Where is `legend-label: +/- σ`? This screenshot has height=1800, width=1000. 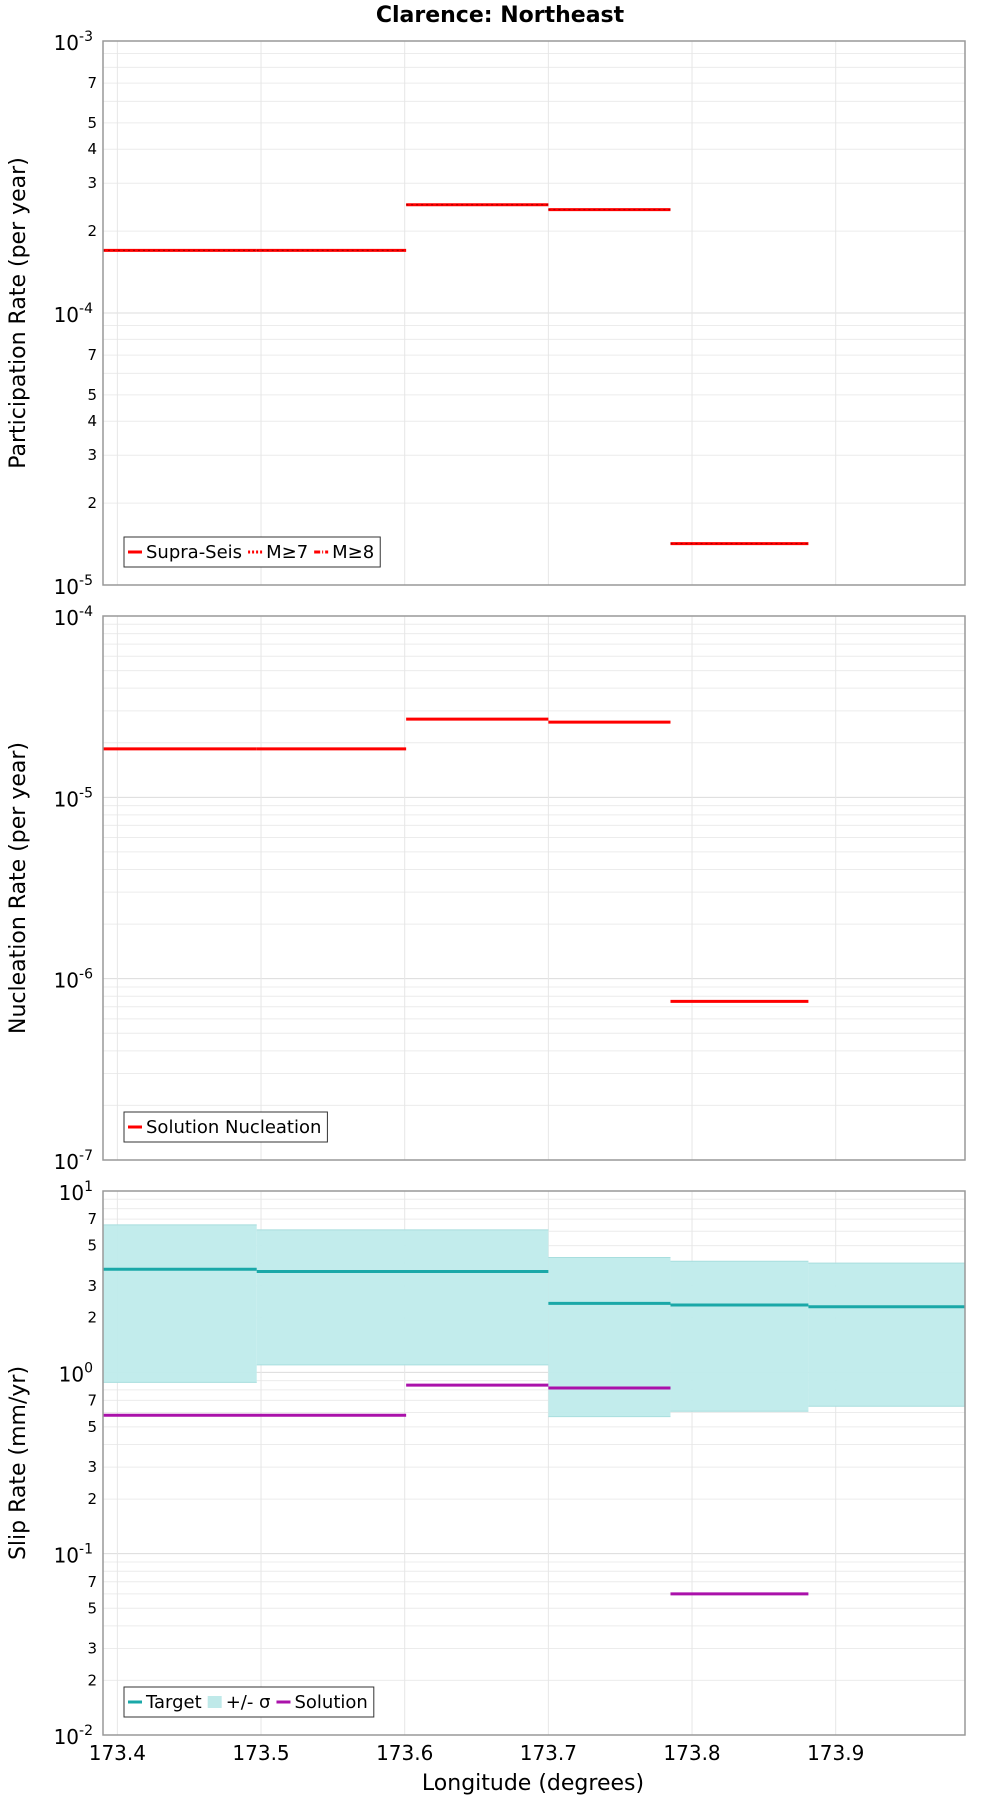
legend-label: +/- σ is located at coordinates (248, 1702).